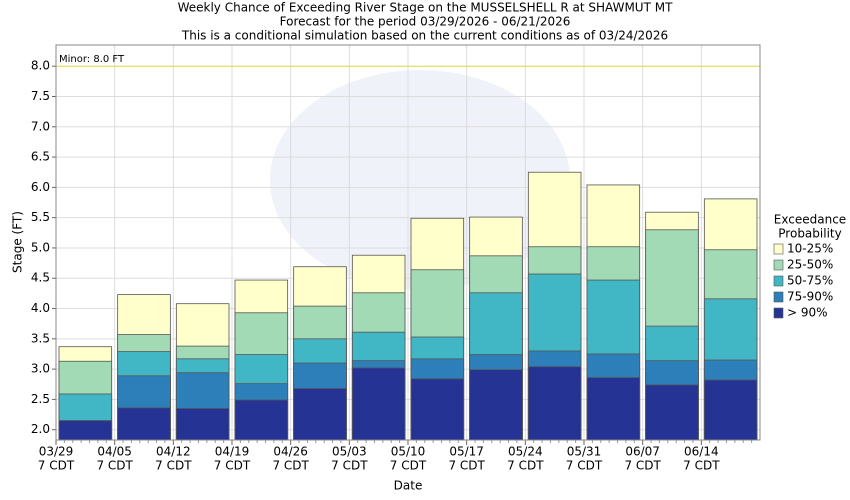 The height and width of the screenshot is (500, 850). What do you see at coordinates (40, 278) in the screenshot?
I see `y-tick-label: 4.5` at bounding box center [40, 278].